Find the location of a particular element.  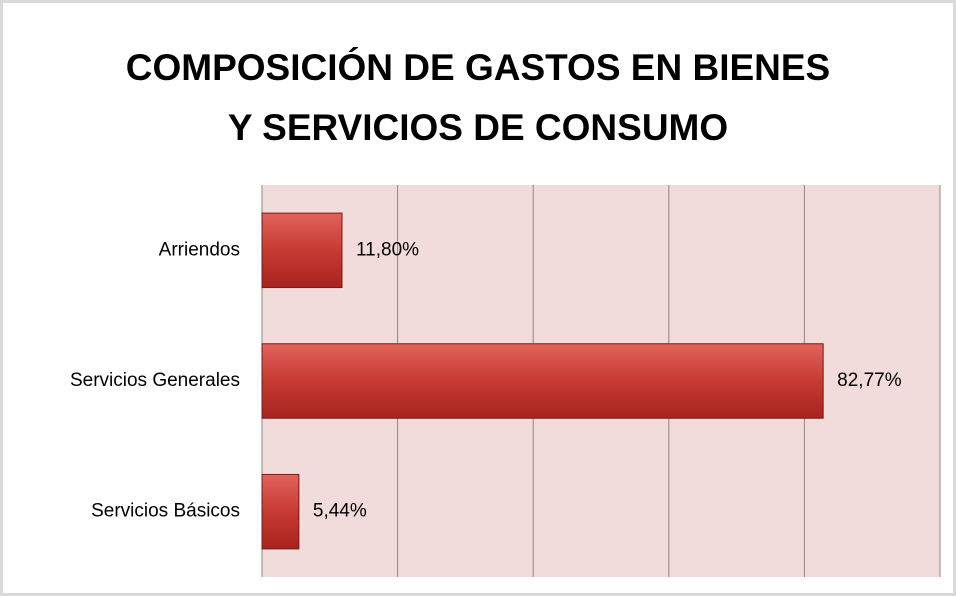

data-label: 82,77% is located at coordinates (869, 380).